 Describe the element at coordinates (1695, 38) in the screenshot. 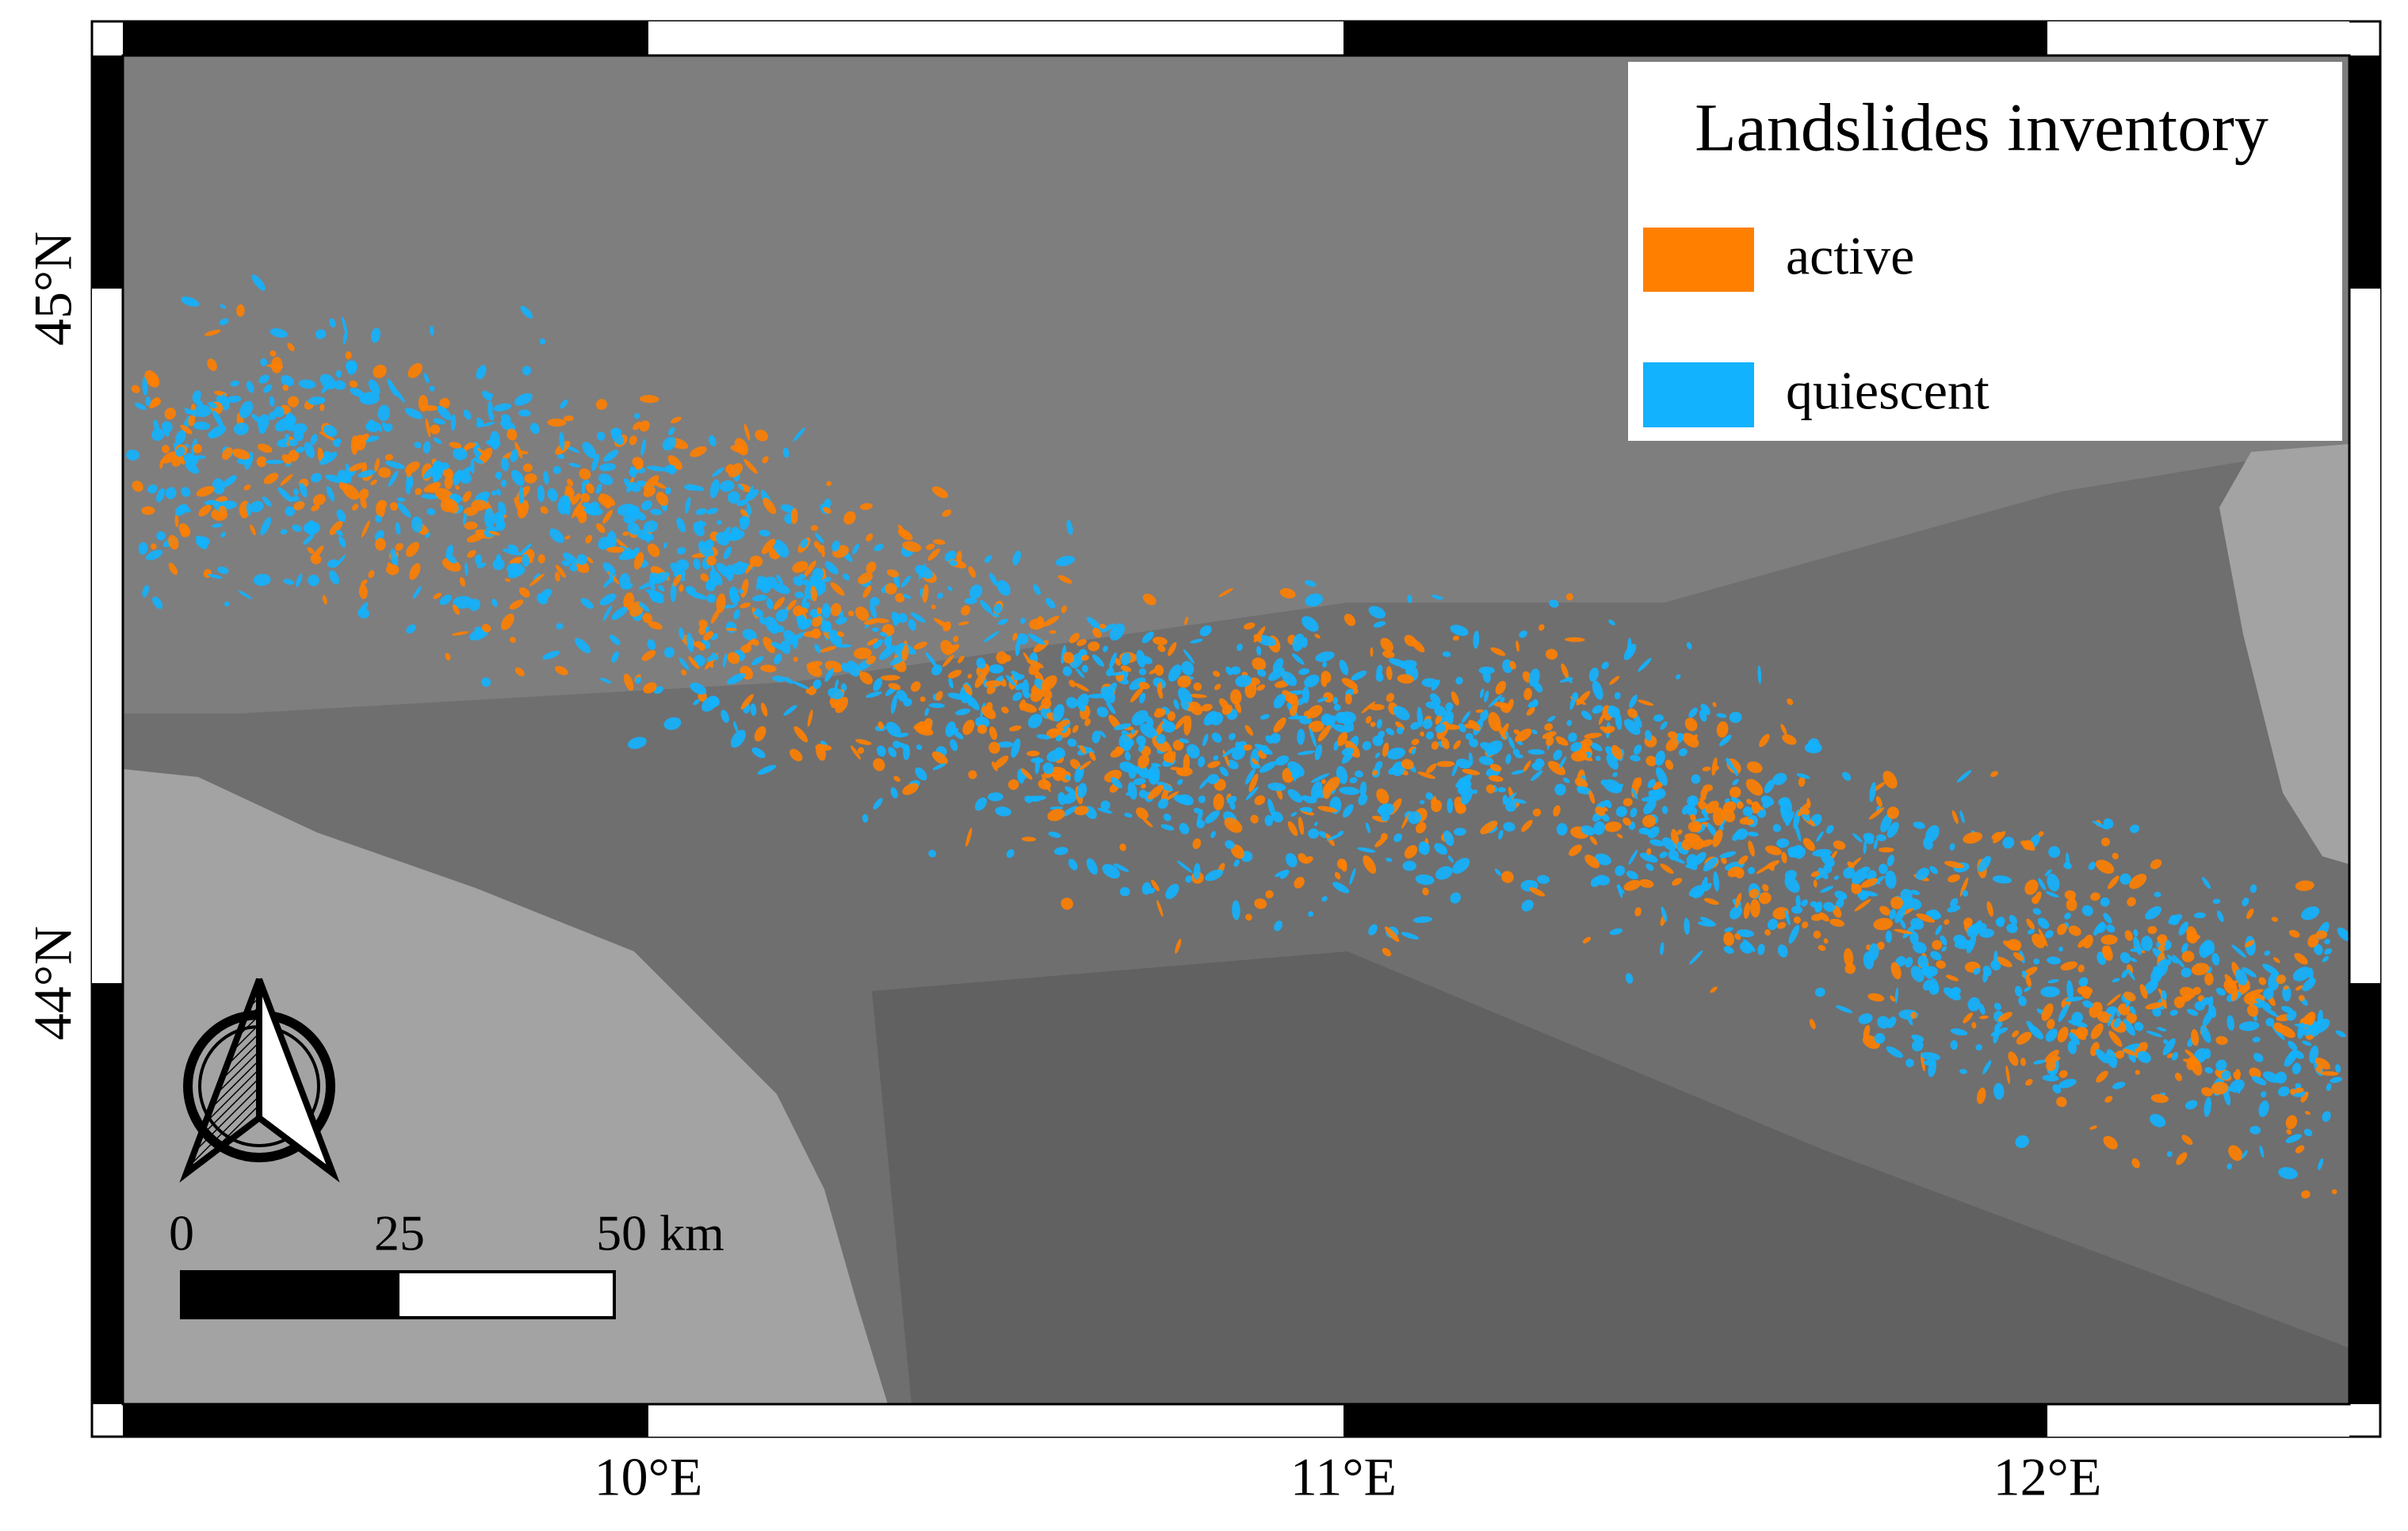

I see `frame-band` at that location.